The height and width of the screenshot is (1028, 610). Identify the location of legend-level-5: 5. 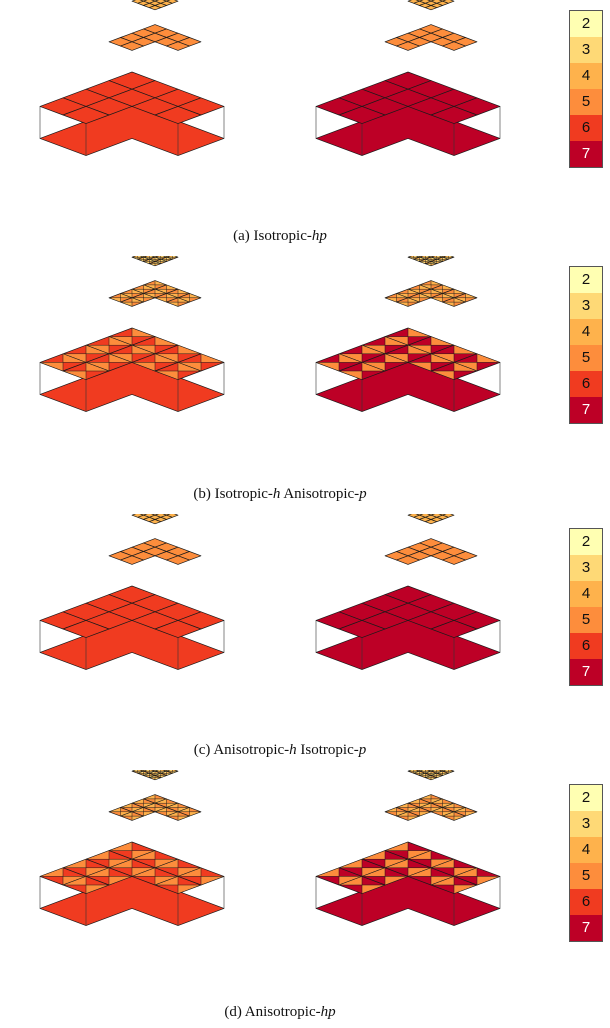
(586, 358).